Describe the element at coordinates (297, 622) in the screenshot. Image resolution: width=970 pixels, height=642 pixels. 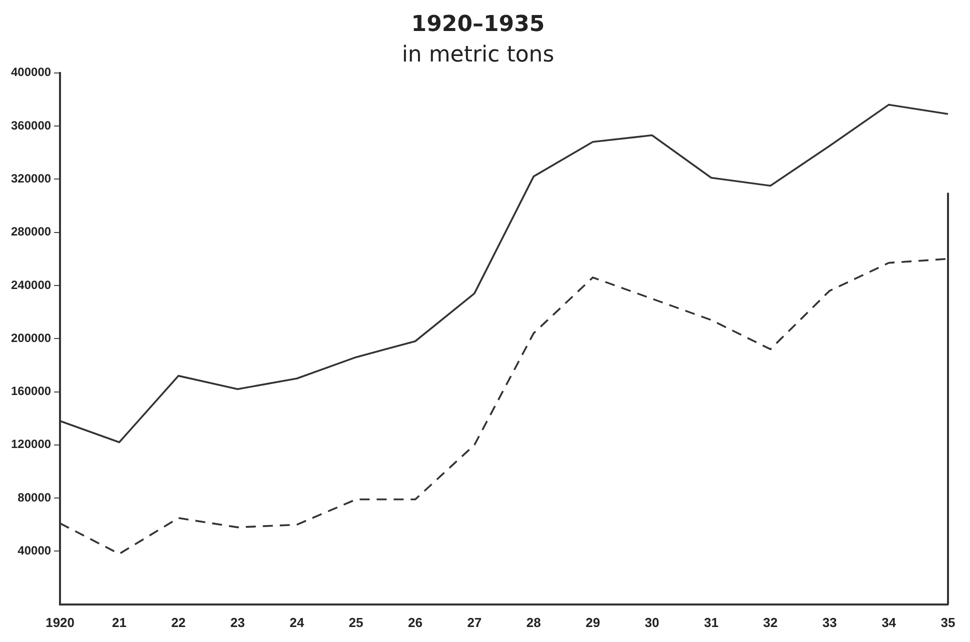
I see `x-tick-label: 24` at that location.